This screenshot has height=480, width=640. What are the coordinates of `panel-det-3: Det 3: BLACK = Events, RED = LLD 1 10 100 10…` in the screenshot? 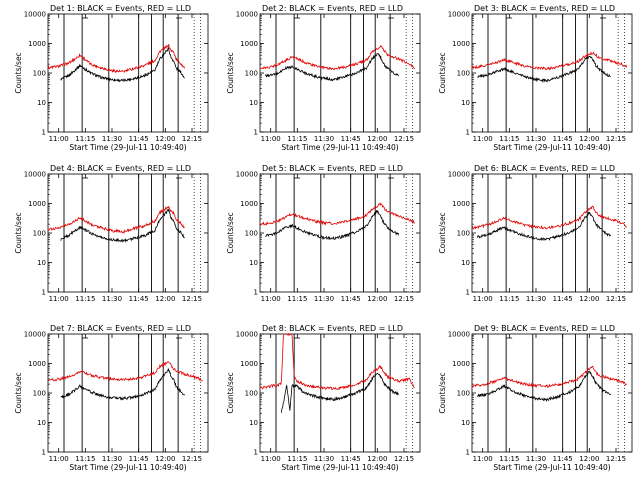 It's located at (535, 78).